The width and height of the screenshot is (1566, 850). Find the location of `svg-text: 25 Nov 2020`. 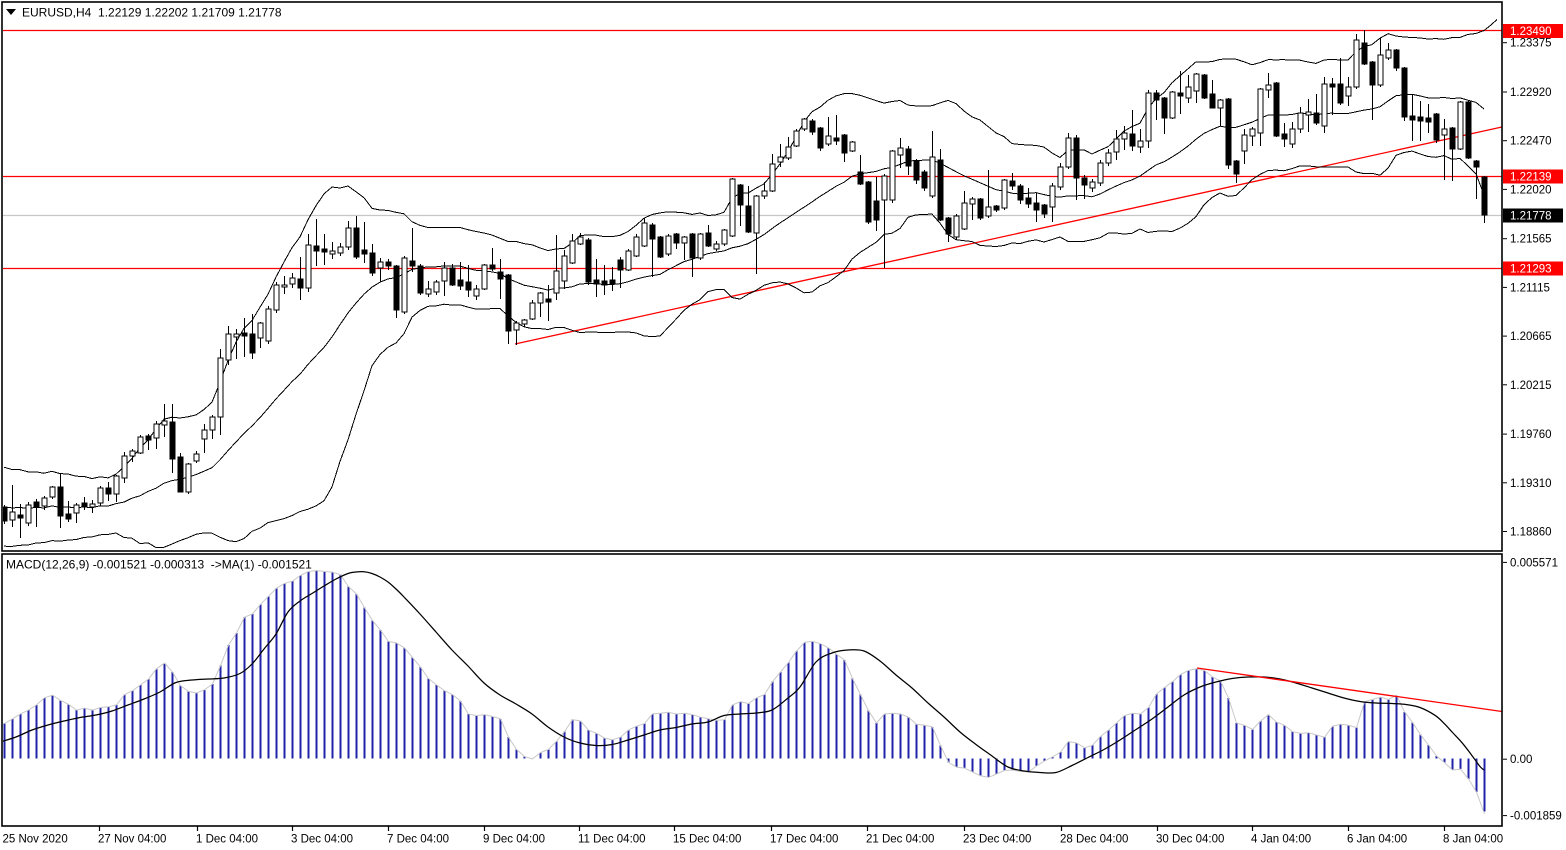

svg-text: 25 Nov 2020 is located at coordinates (35, 840).